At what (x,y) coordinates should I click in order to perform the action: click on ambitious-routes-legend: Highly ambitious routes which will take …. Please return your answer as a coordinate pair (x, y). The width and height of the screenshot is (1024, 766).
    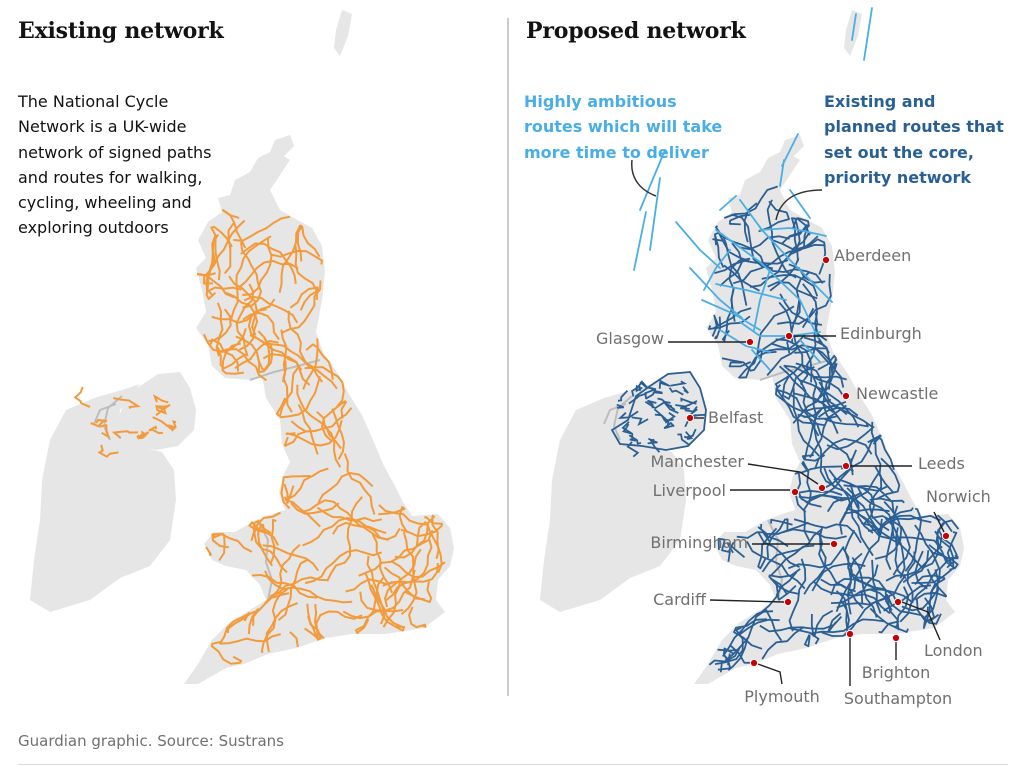
    Looking at the image, I should click on (623, 127).